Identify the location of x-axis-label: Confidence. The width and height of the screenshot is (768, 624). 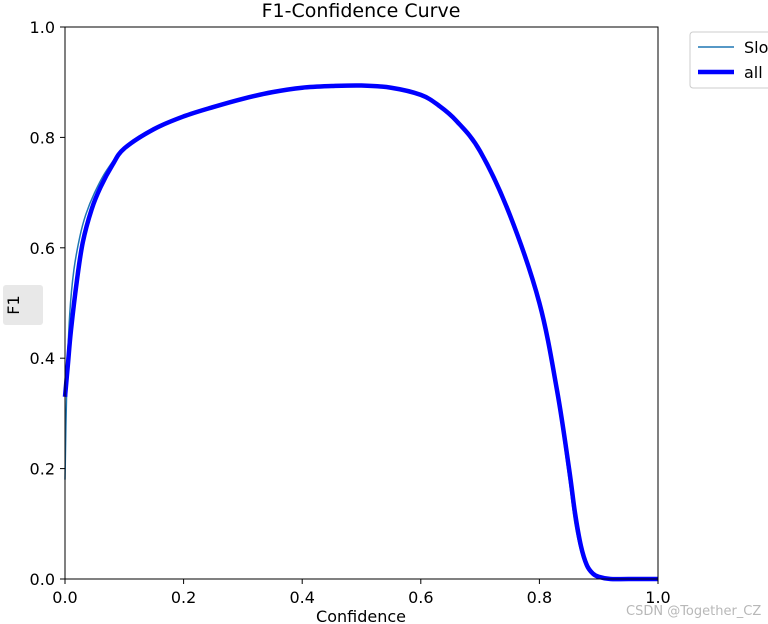
(361, 615).